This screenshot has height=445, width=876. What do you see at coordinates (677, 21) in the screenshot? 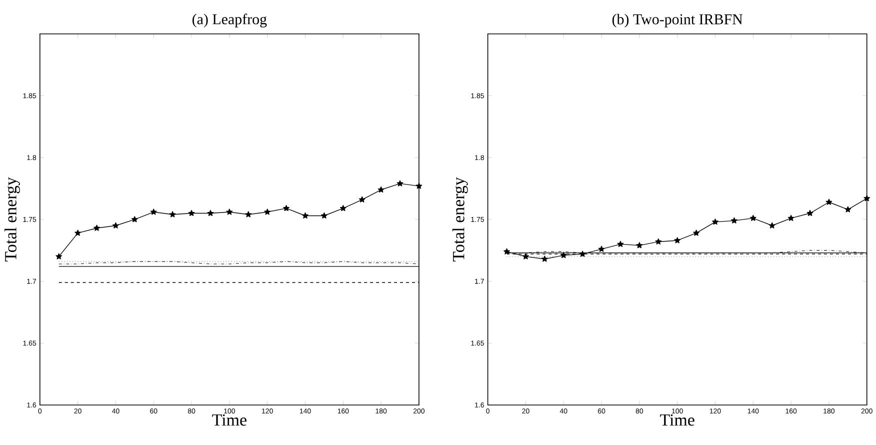
I see `chart-title: (b) Two-point IRBFN` at bounding box center [677, 21].